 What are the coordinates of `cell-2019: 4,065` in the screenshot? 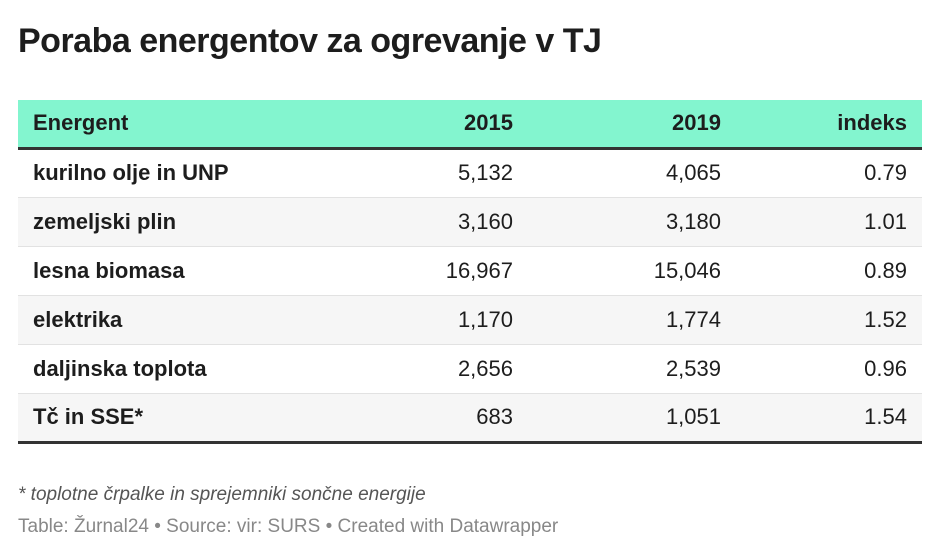 It's located at (693, 172).